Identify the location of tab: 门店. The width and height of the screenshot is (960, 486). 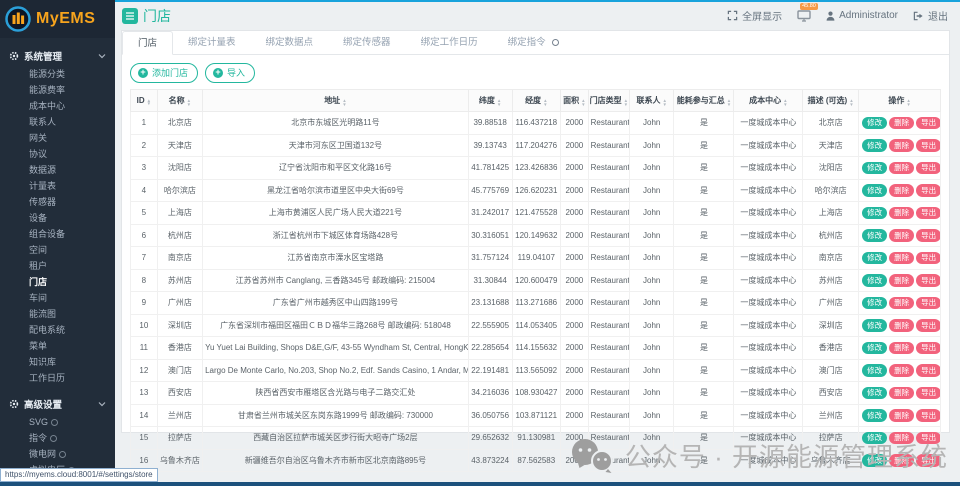
(148, 43).